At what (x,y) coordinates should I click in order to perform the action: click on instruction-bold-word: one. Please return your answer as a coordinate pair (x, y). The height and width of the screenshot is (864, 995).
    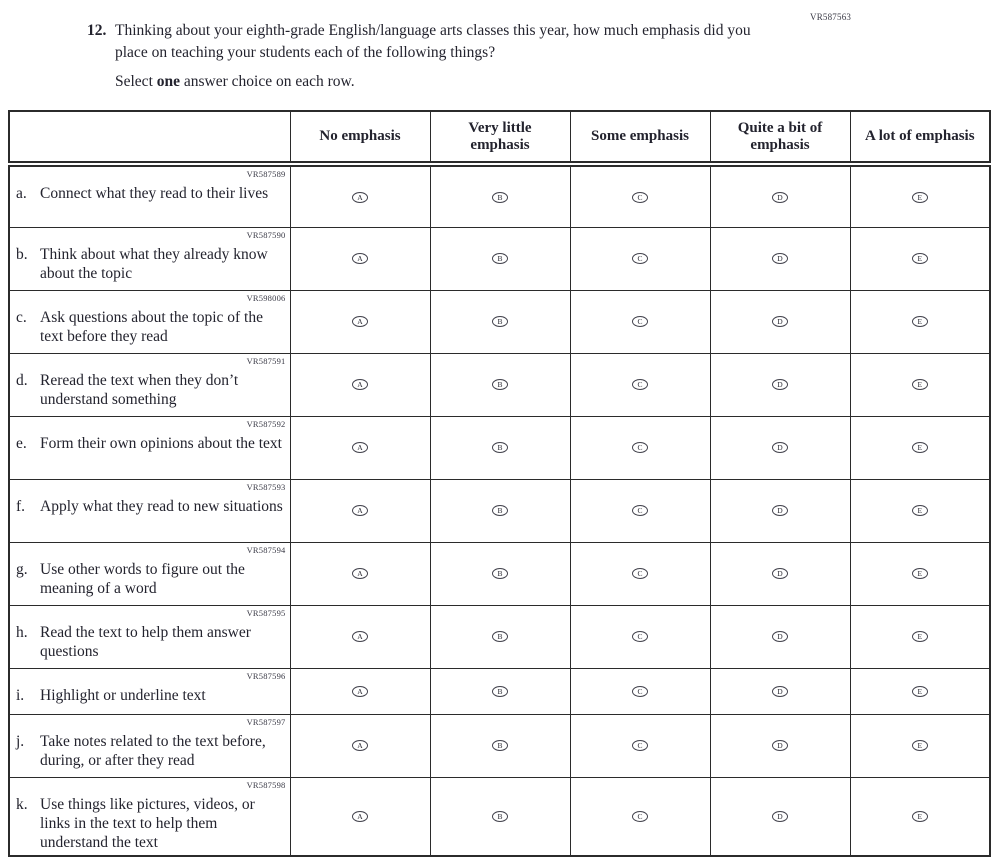
    Looking at the image, I should click on (168, 81).